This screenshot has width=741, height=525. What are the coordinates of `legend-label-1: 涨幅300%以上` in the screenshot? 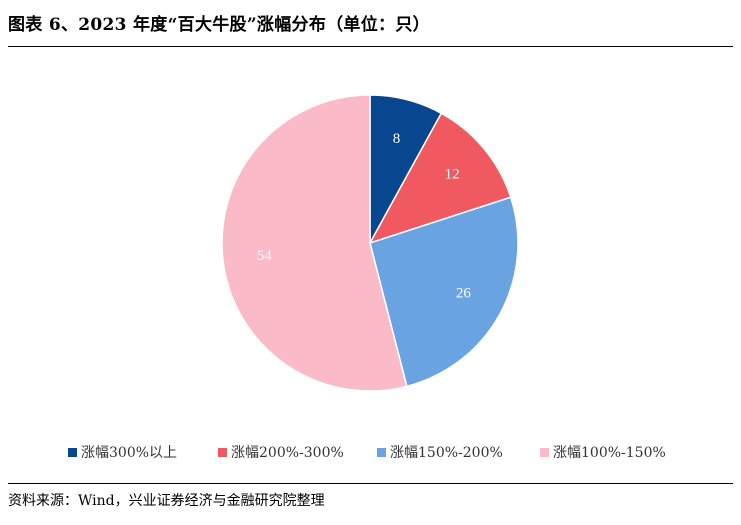 It's located at (129, 453).